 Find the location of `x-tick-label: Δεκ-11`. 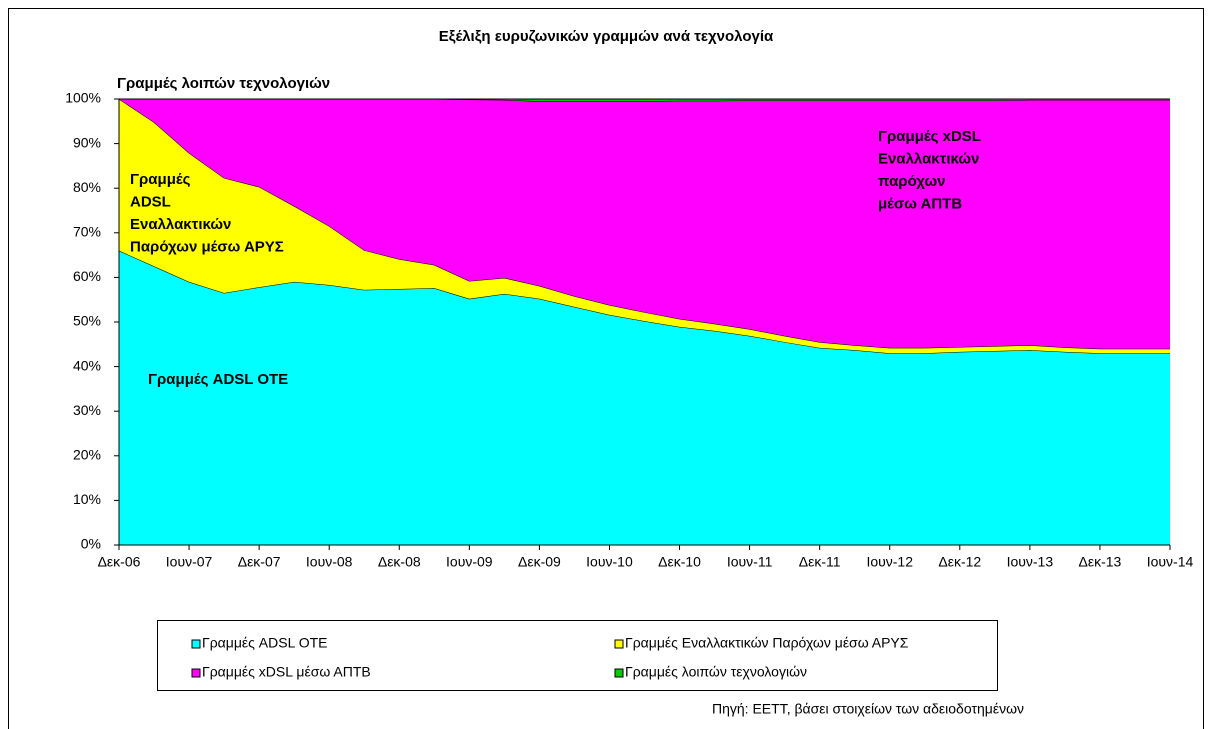

x-tick-label: Δεκ-11 is located at coordinates (820, 562).